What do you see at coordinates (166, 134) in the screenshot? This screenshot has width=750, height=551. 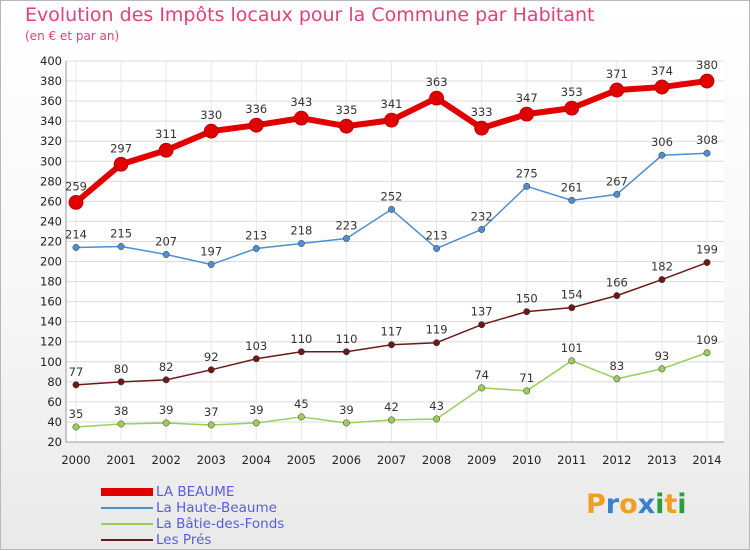 I see `data-label: 311` at bounding box center [166, 134].